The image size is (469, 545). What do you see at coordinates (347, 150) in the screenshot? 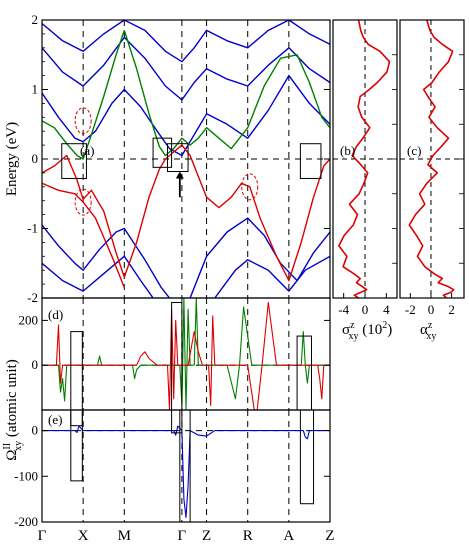
I see `panel-b-label: (b)` at bounding box center [347, 150].